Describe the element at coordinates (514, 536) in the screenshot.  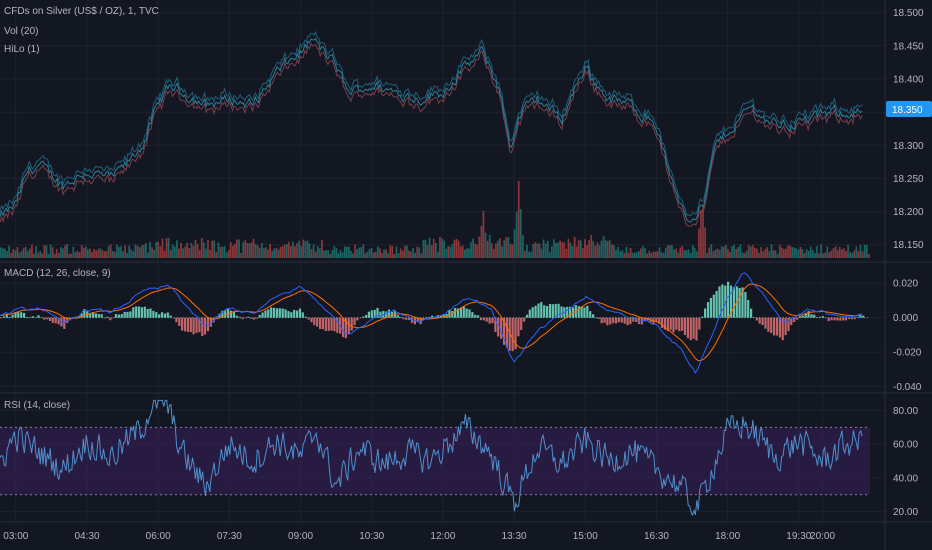
I see `time-tick-label: 13:30` at that location.